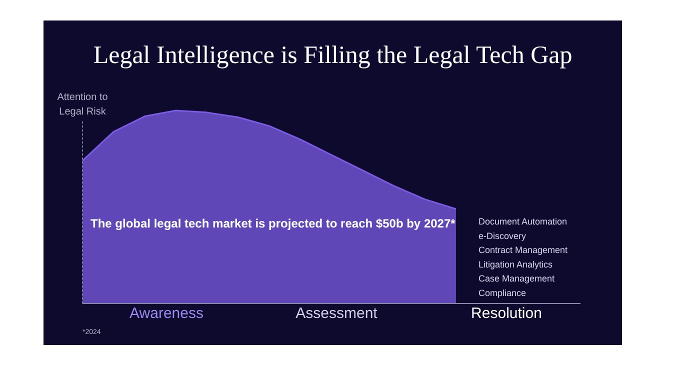 This screenshot has width=678, height=381. I want to click on annotation: The global legal tech market is projected to reach $50b by 2027*, so click(273, 223).